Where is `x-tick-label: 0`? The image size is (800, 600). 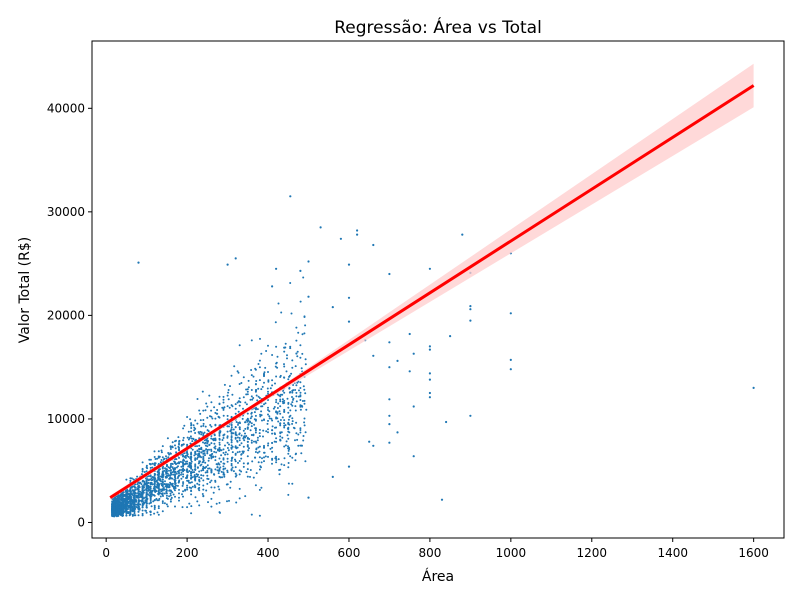 x-tick-label: 0 is located at coordinates (106, 553).